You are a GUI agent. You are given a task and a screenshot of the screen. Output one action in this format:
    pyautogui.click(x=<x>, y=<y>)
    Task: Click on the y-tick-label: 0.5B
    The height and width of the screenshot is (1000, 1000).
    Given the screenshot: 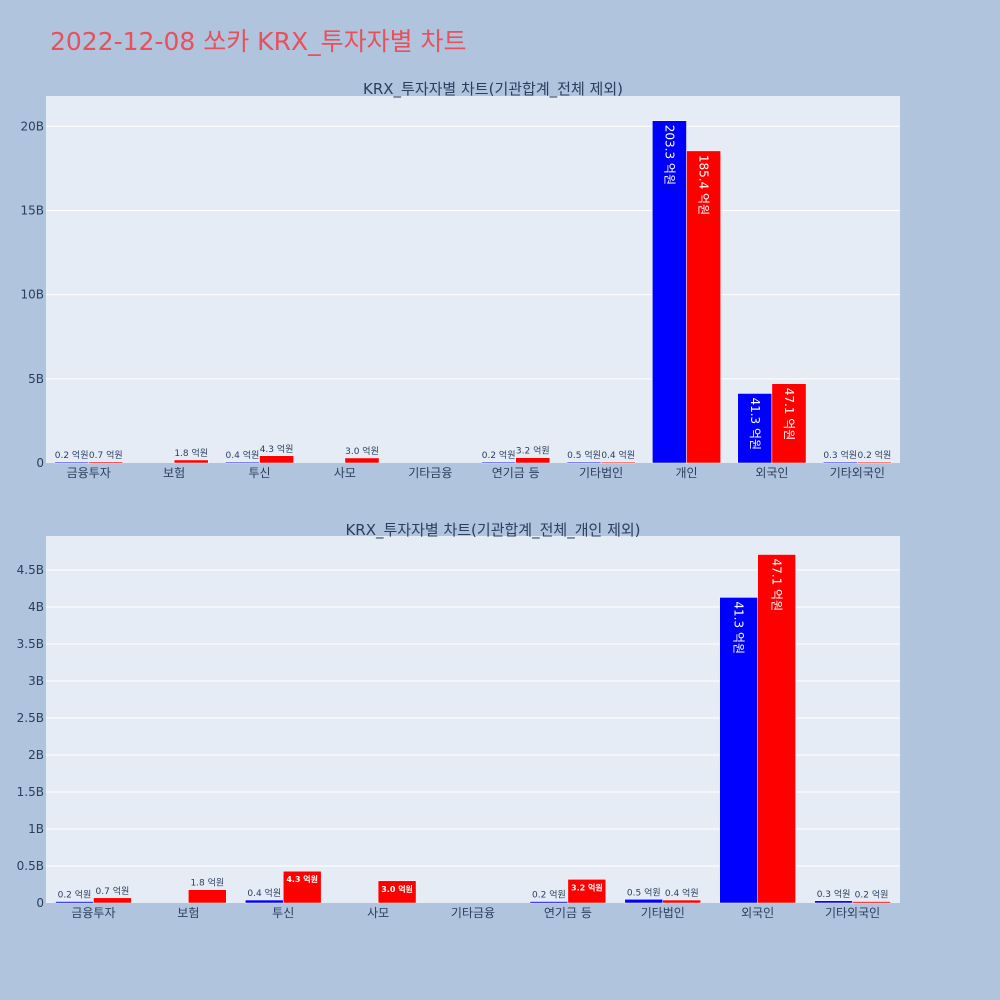 What is the action you would take?
    pyautogui.click(x=30, y=866)
    